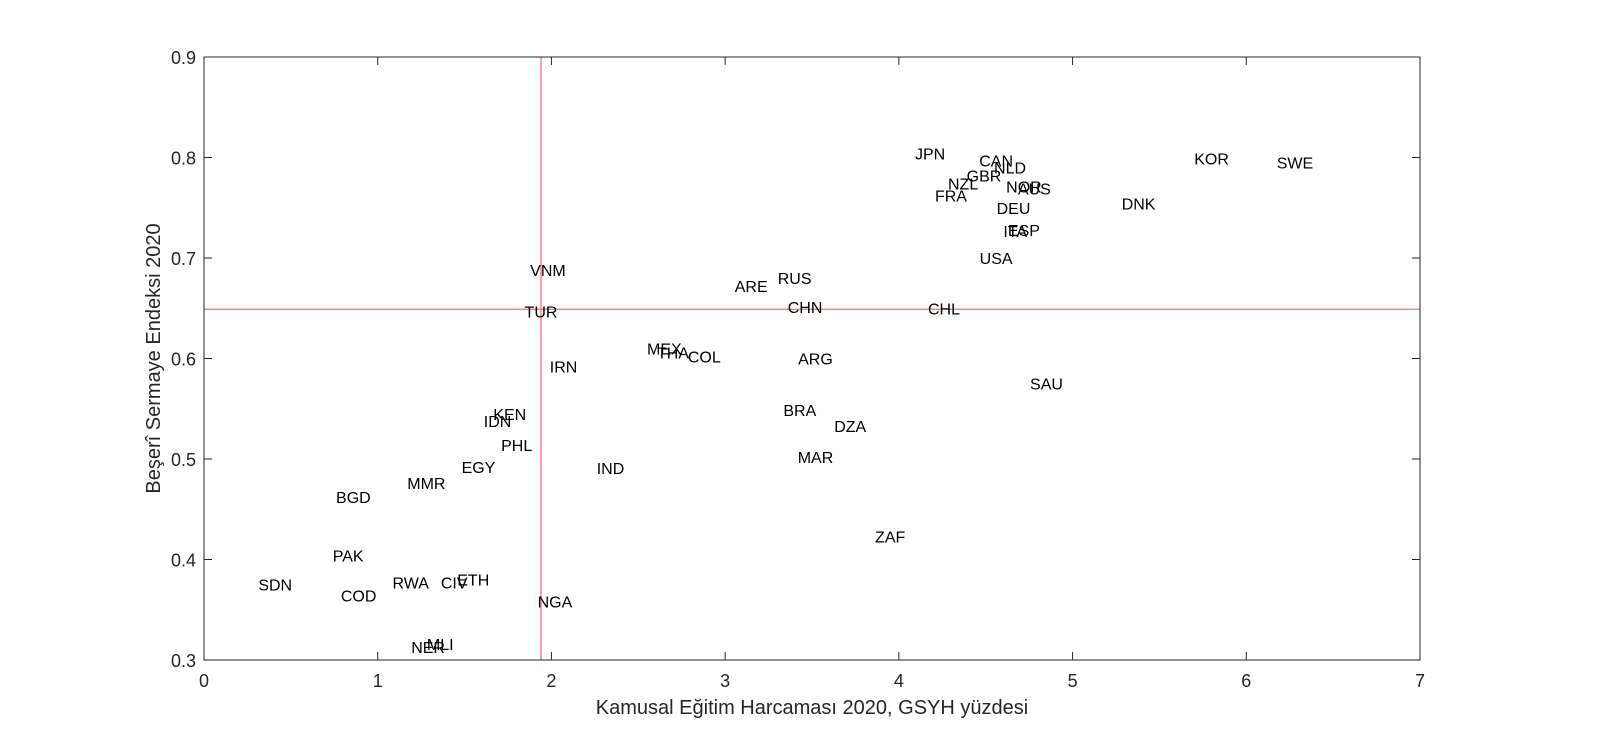  I want to click on point-label-jpn: JPN, so click(930, 154).